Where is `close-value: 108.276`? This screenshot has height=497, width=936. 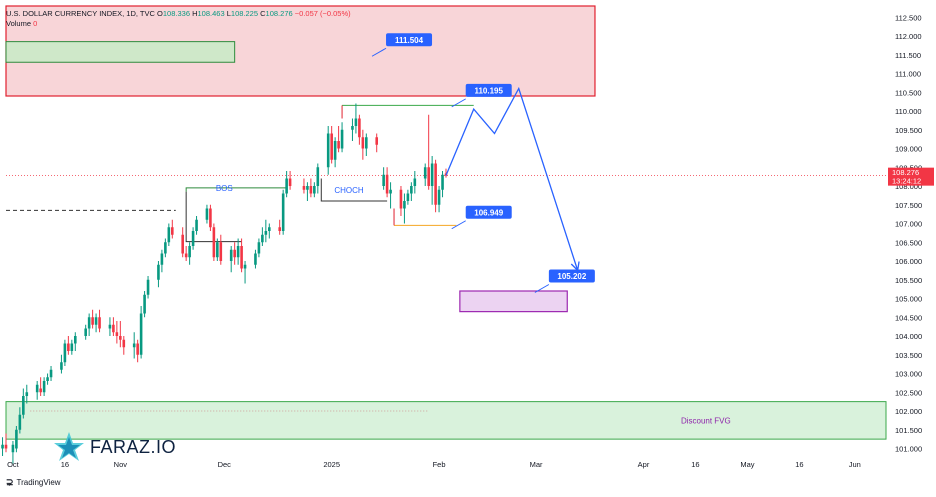 close-value: 108.276 is located at coordinates (279, 13).